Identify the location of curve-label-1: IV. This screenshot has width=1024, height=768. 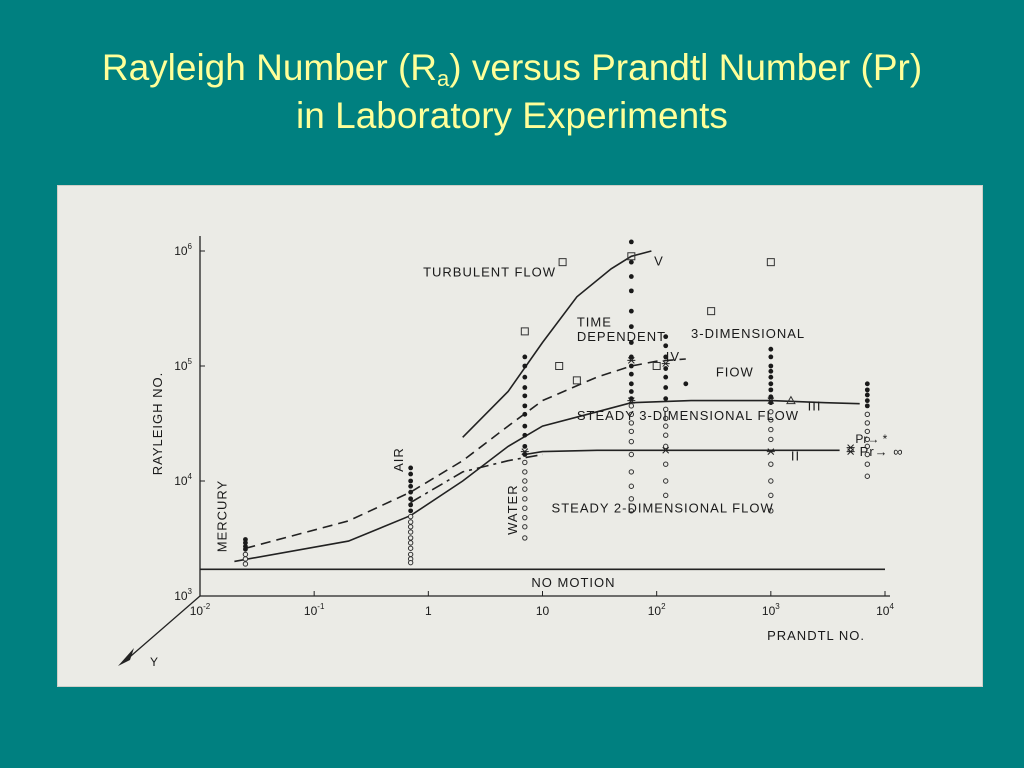
(673, 356).